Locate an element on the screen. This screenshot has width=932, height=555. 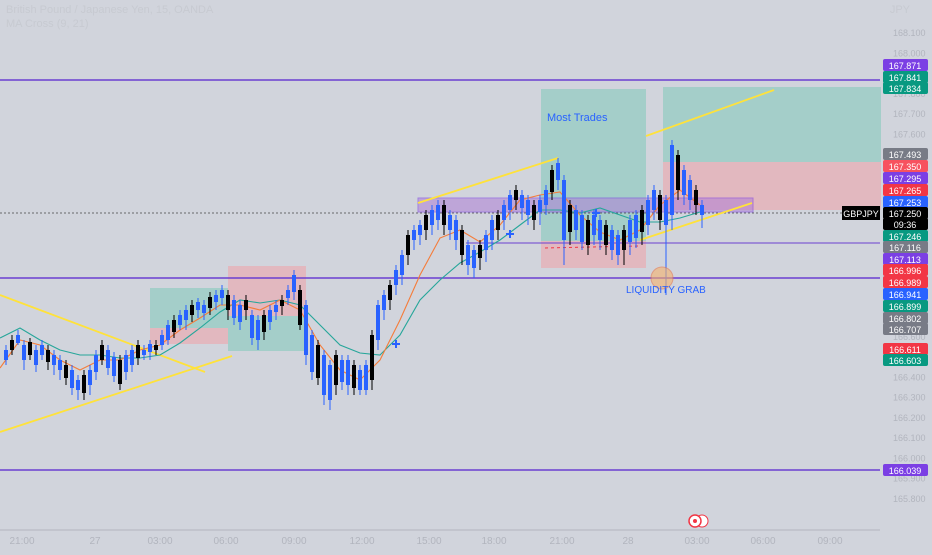
symbol-tag is located at coordinates (861, 213).